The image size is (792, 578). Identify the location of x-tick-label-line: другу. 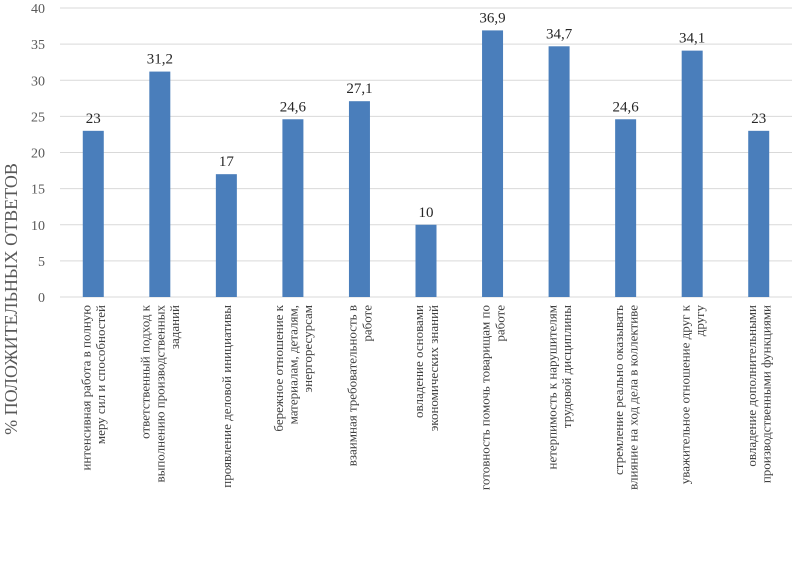
(699, 321).